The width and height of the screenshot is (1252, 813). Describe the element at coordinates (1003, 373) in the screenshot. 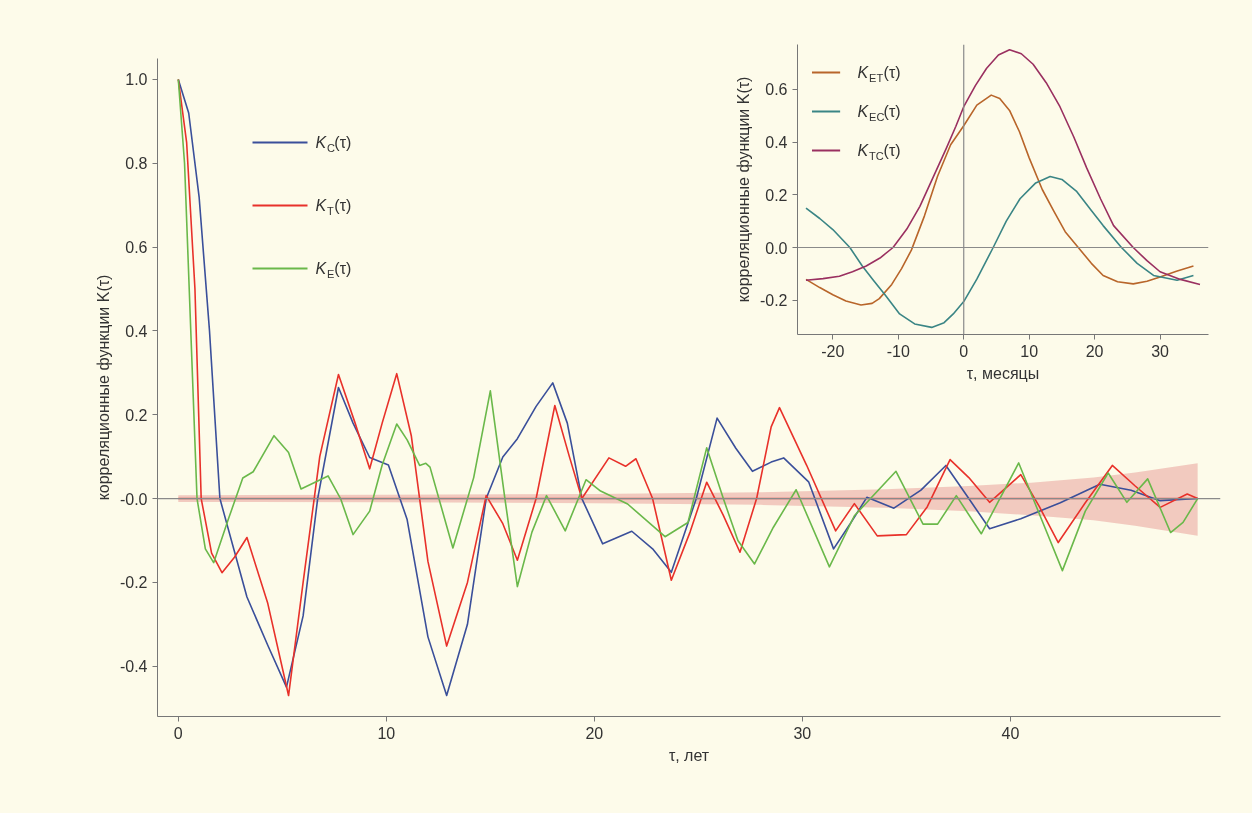

I see `x-axis-title: τ, месяцы` at that location.